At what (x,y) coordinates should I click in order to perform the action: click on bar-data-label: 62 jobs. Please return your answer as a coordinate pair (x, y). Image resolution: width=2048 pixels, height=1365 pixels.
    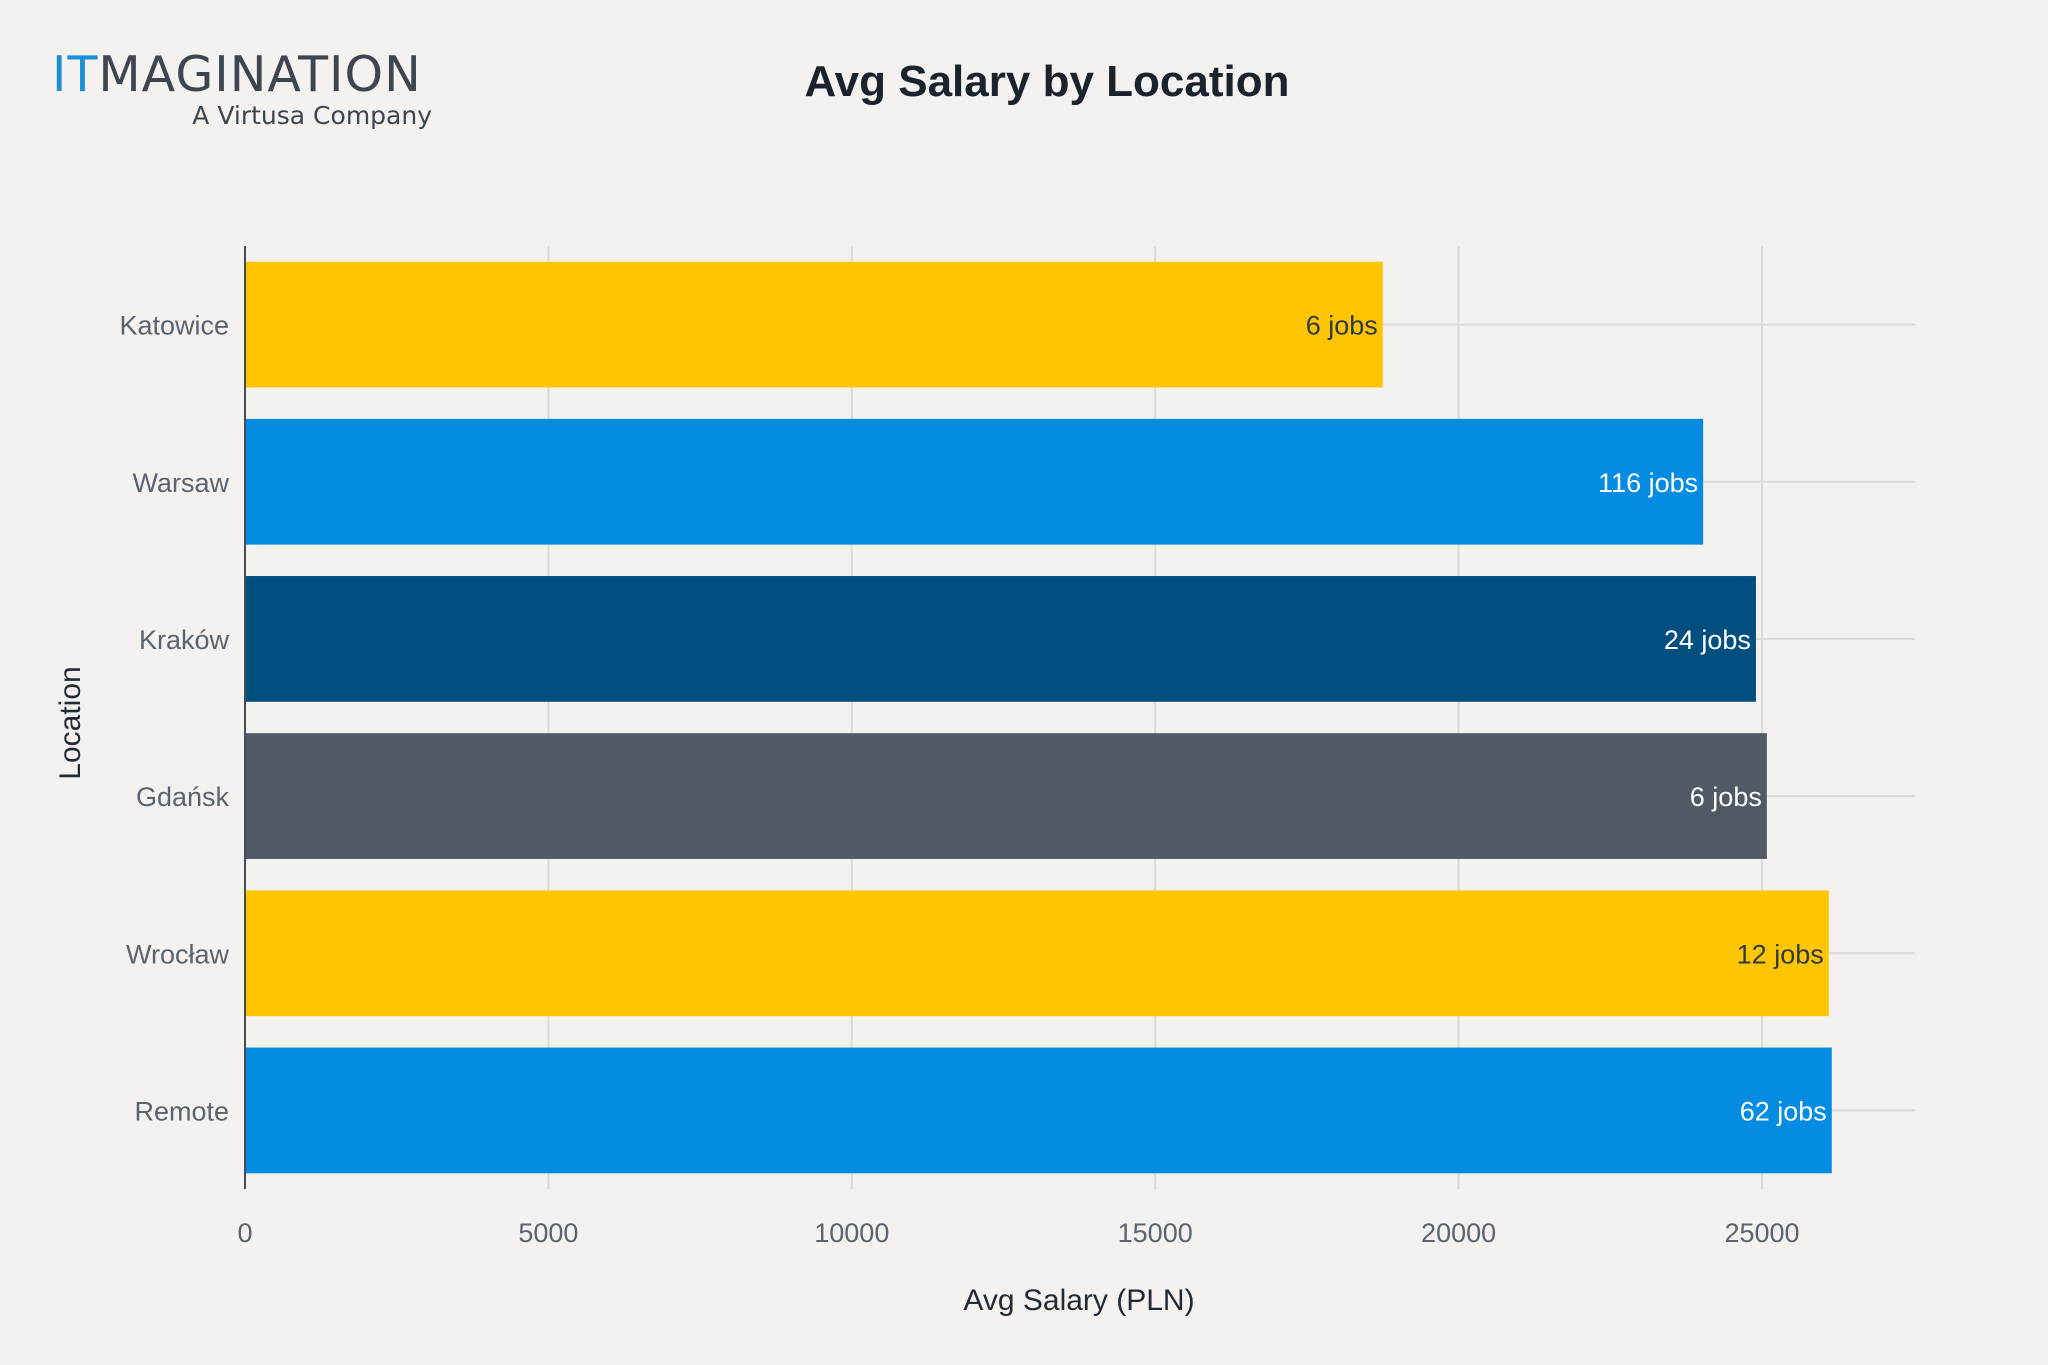
    Looking at the image, I should click on (1783, 1111).